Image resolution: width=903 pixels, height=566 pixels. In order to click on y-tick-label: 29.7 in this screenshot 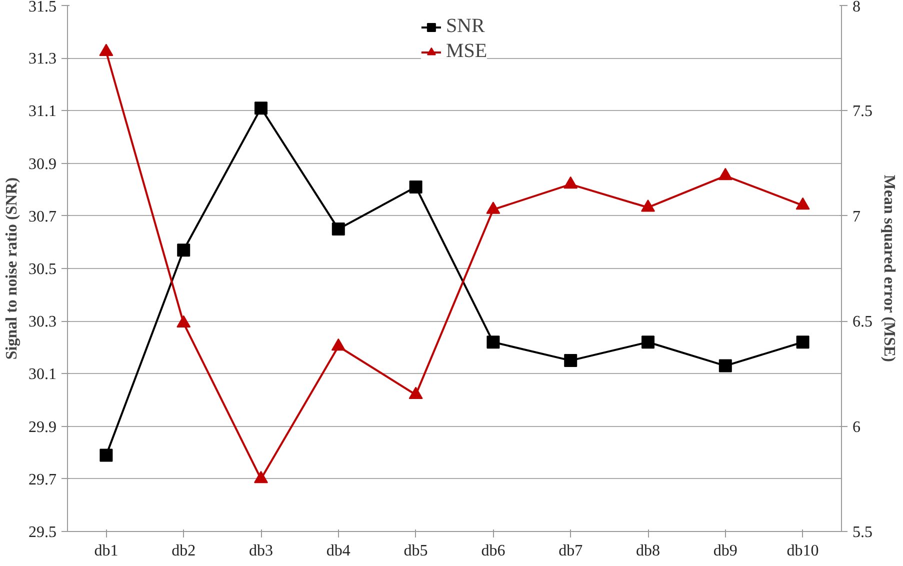, I will do `click(42, 479)`.